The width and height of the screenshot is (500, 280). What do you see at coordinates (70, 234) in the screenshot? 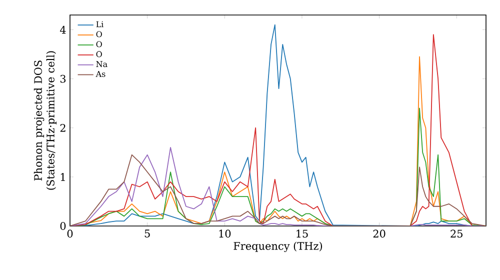
I see `x-tick-label: 0` at bounding box center [70, 234].